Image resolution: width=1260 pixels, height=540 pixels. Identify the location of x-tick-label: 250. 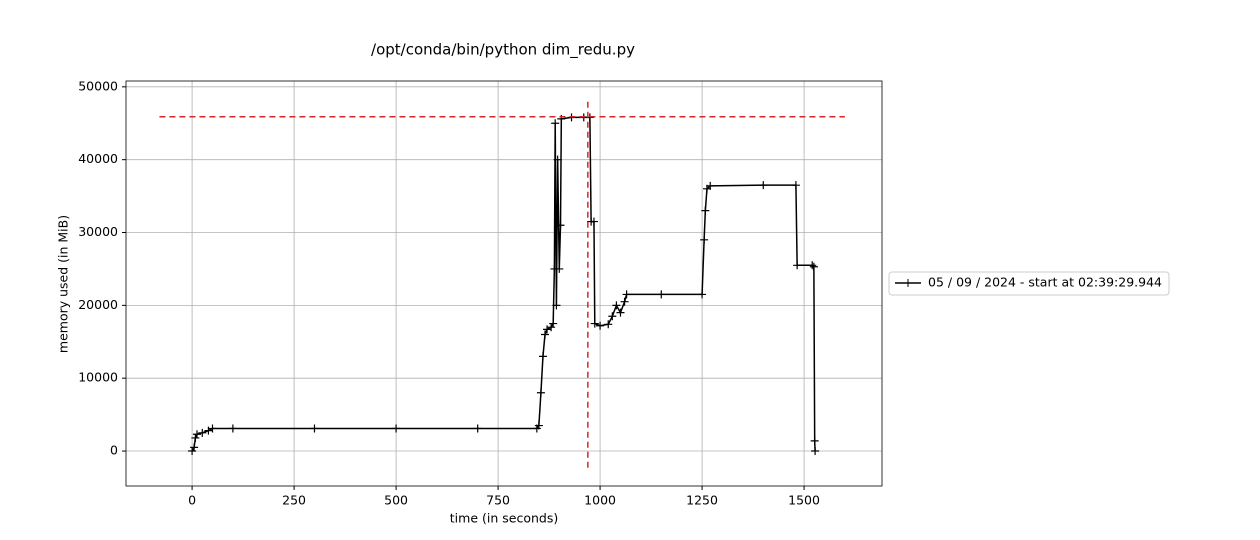
(294, 500).